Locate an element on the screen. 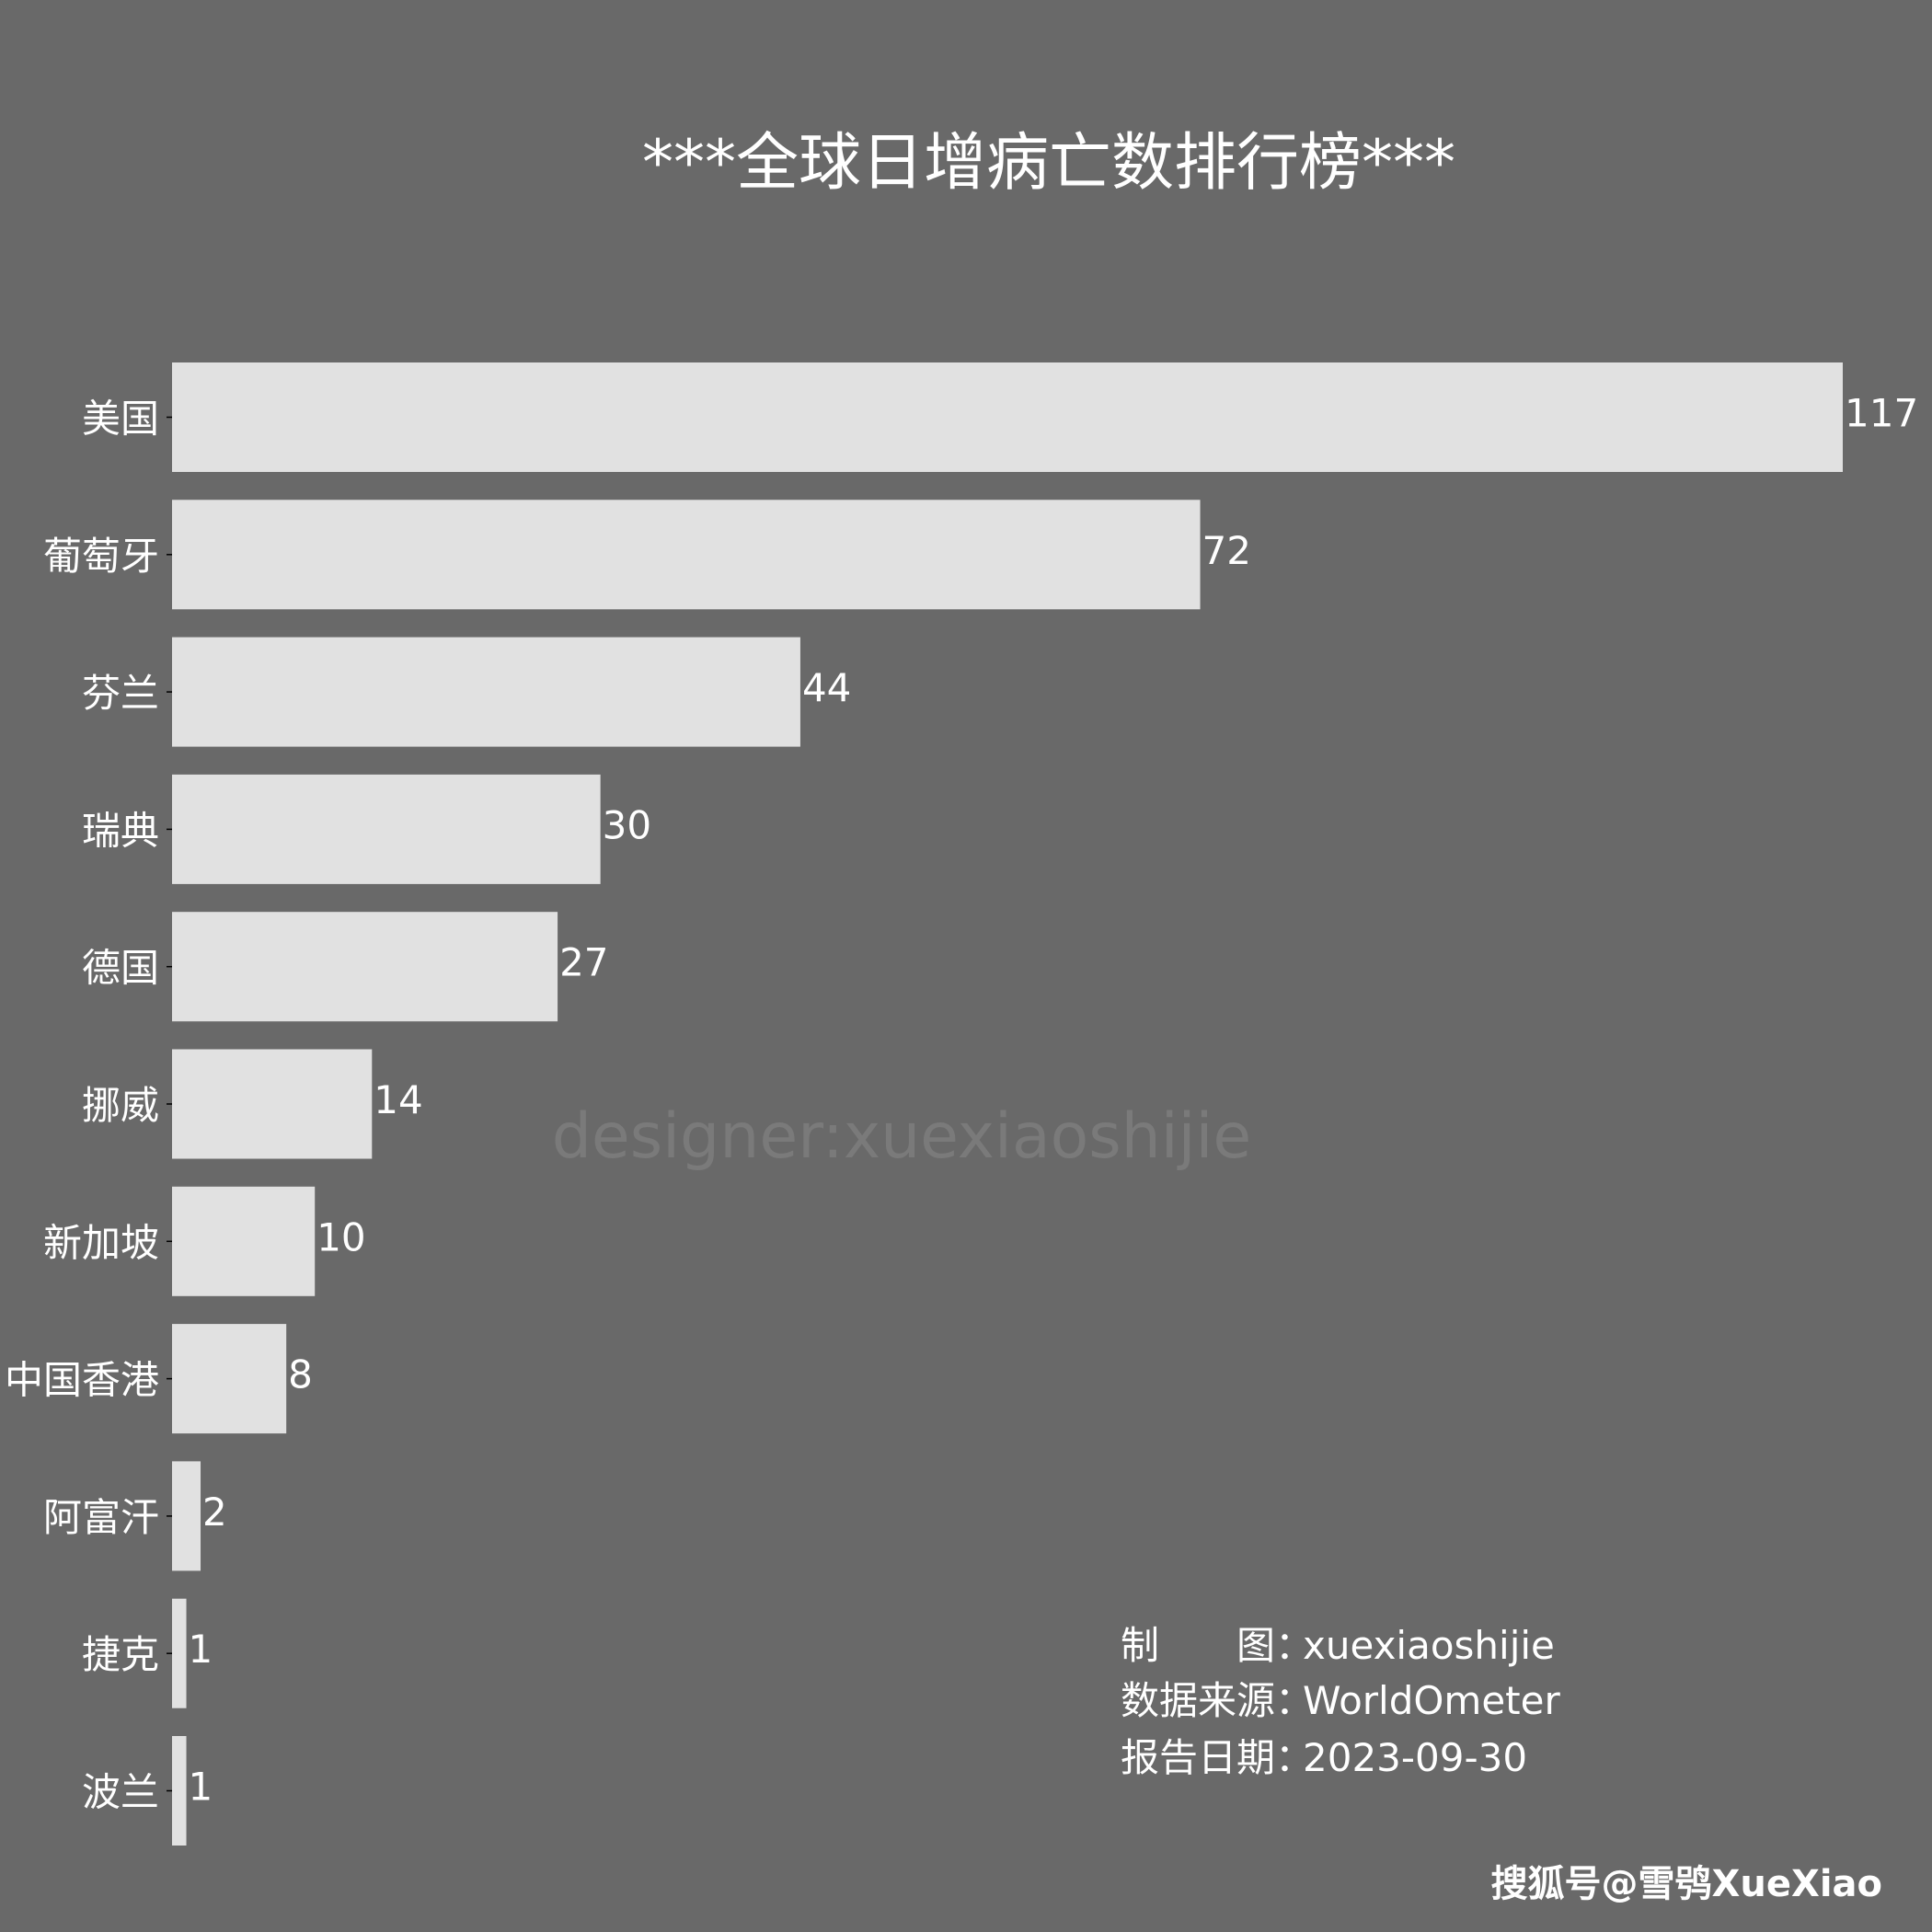  credit-designer-key: 制 图： is located at coordinates (1218, 1645).